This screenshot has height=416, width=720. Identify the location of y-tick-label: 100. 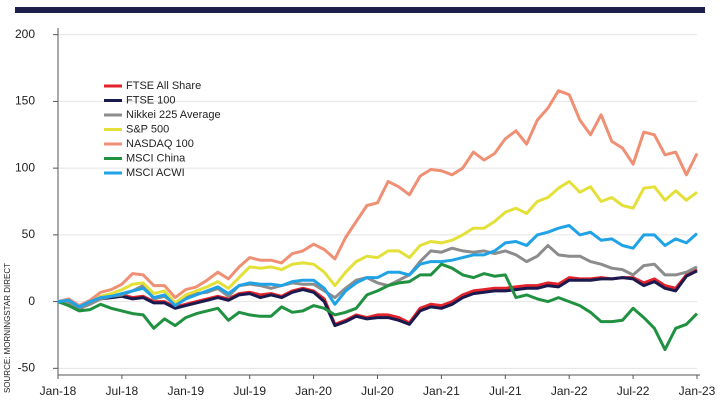
(25, 167).